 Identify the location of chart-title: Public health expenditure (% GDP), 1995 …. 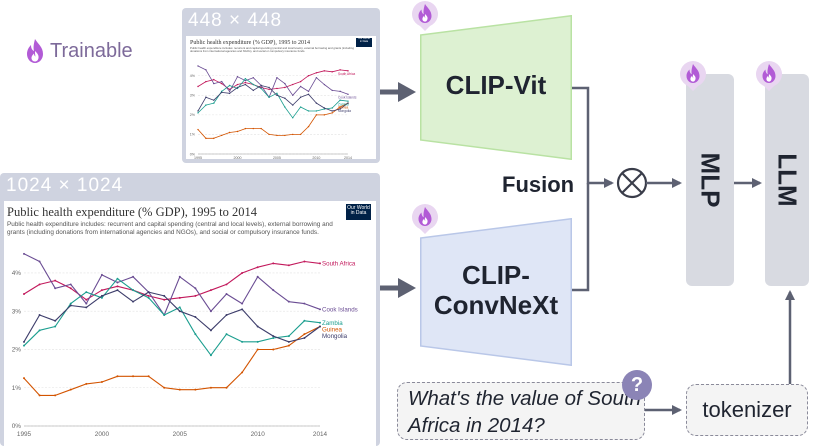
(250, 43).